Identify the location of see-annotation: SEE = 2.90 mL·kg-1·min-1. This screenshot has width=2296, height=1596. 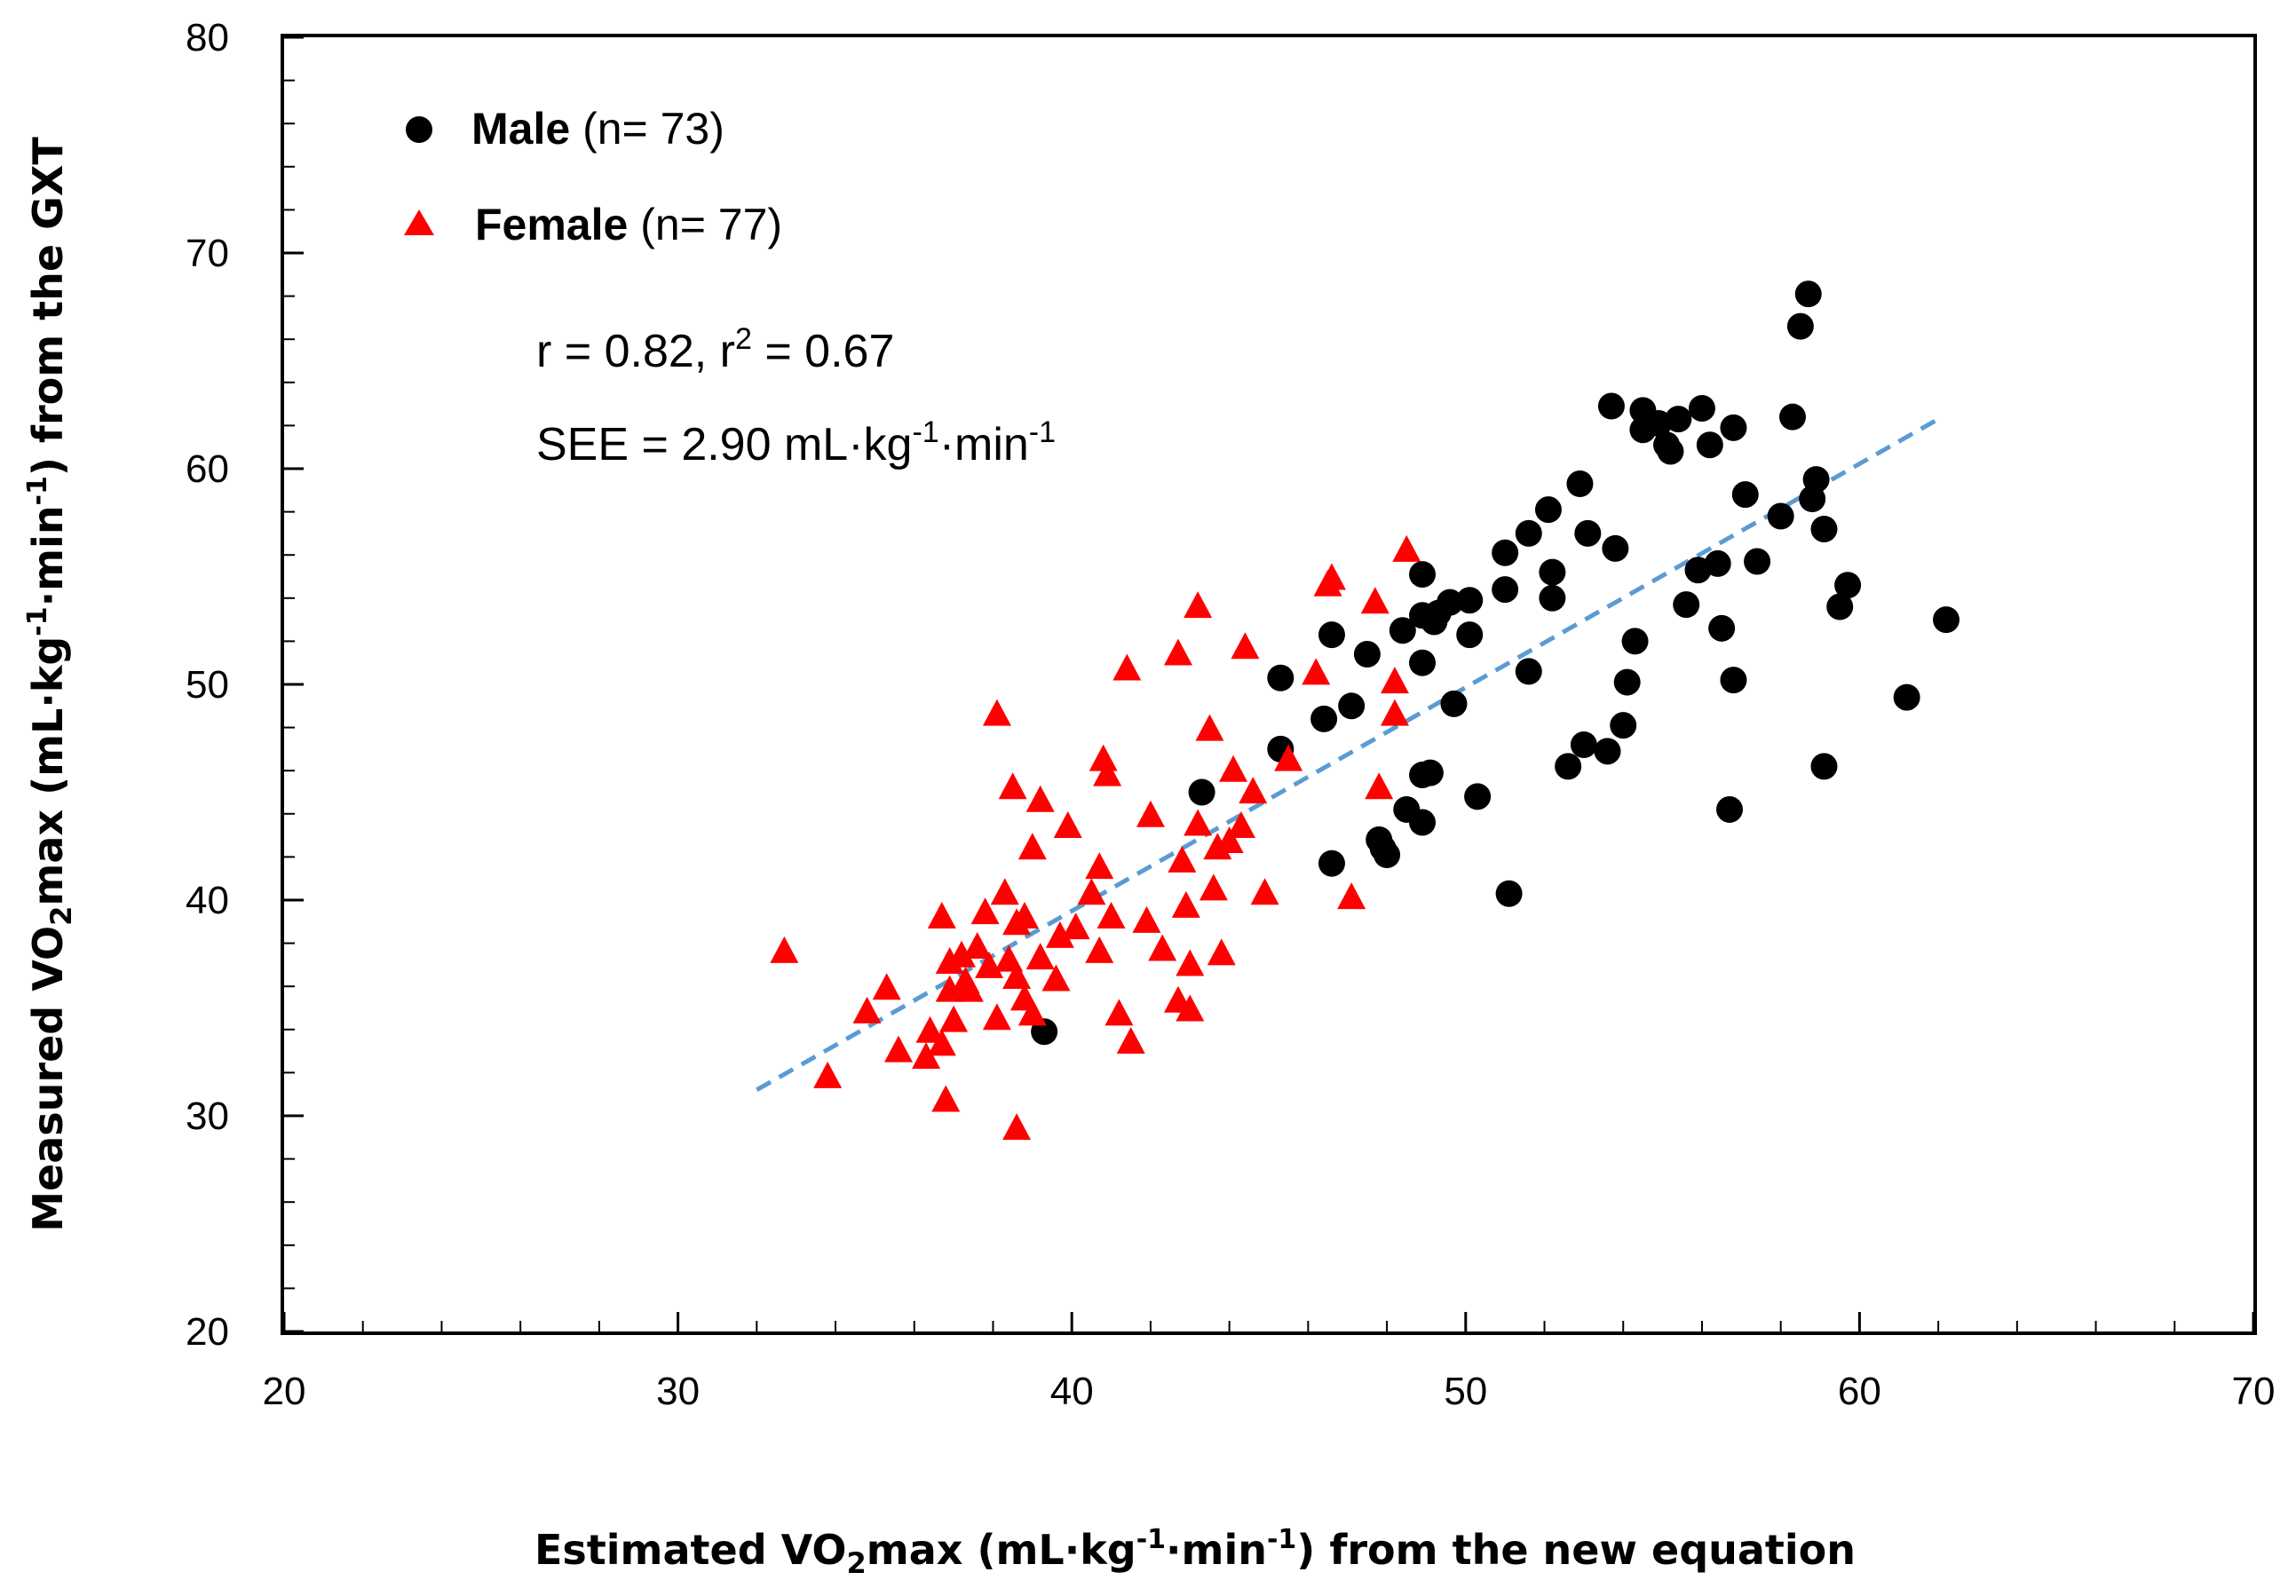
(796, 442).